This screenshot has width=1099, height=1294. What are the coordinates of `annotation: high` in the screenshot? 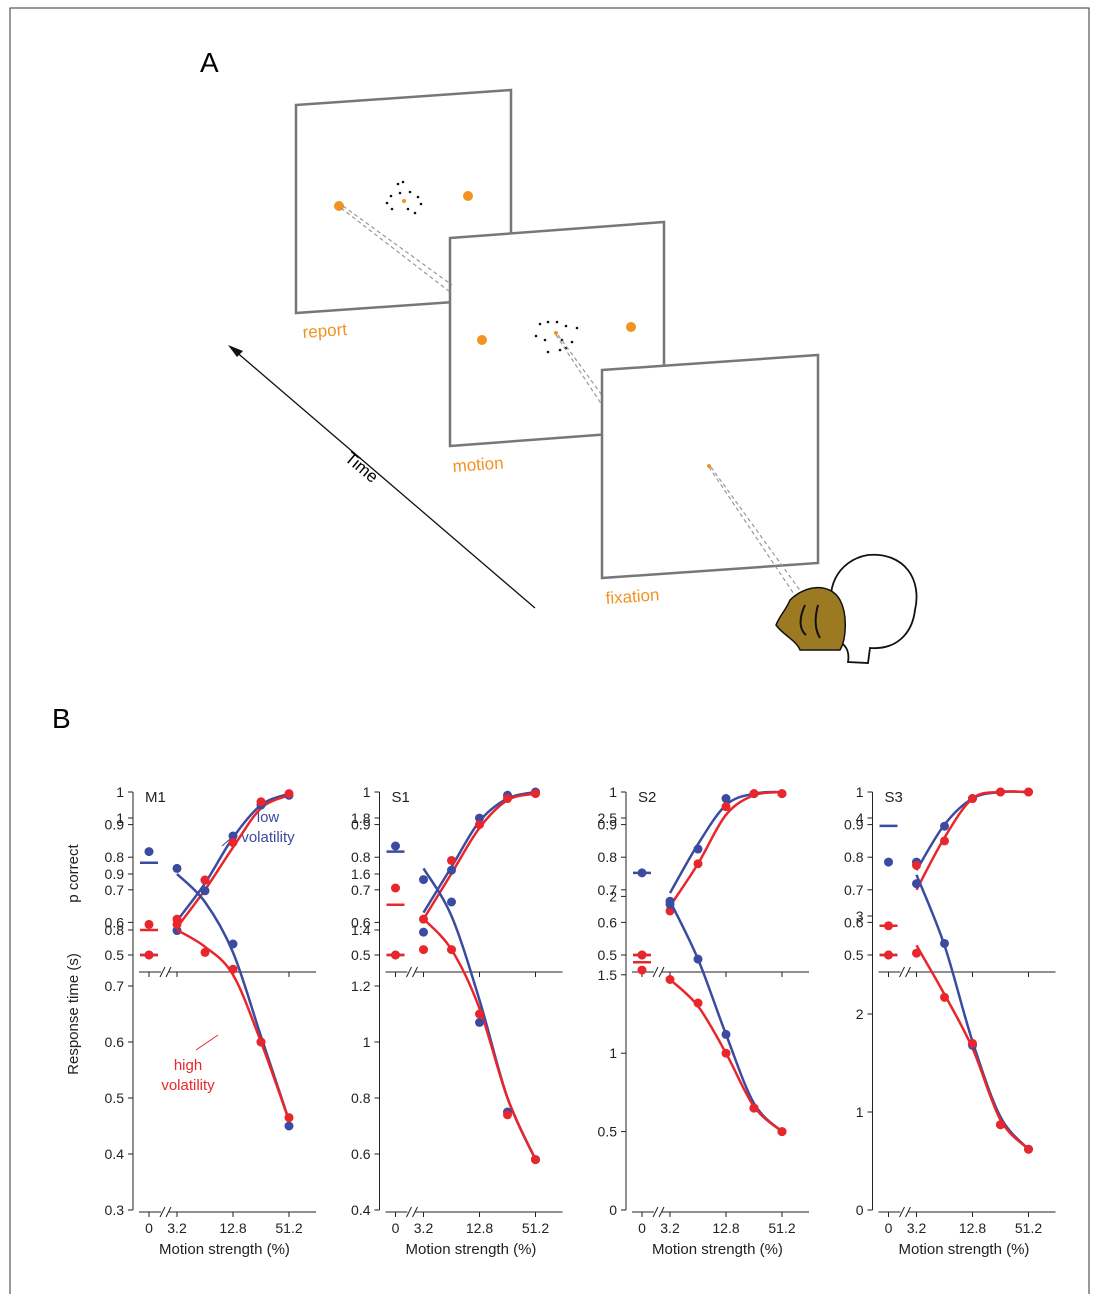 It's located at (188, 1065).